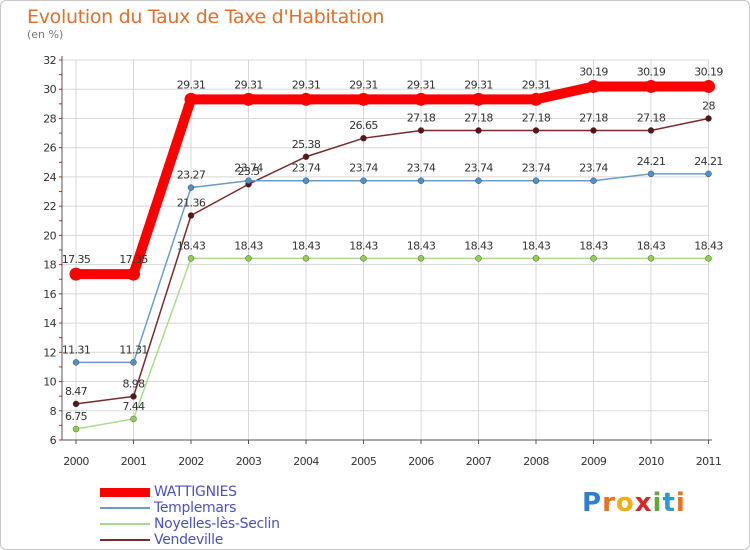 The width and height of the screenshot is (750, 550). What do you see at coordinates (306, 245) in the screenshot?
I see `data-label-2-4: 18.43` at bounding box center [306, 245].